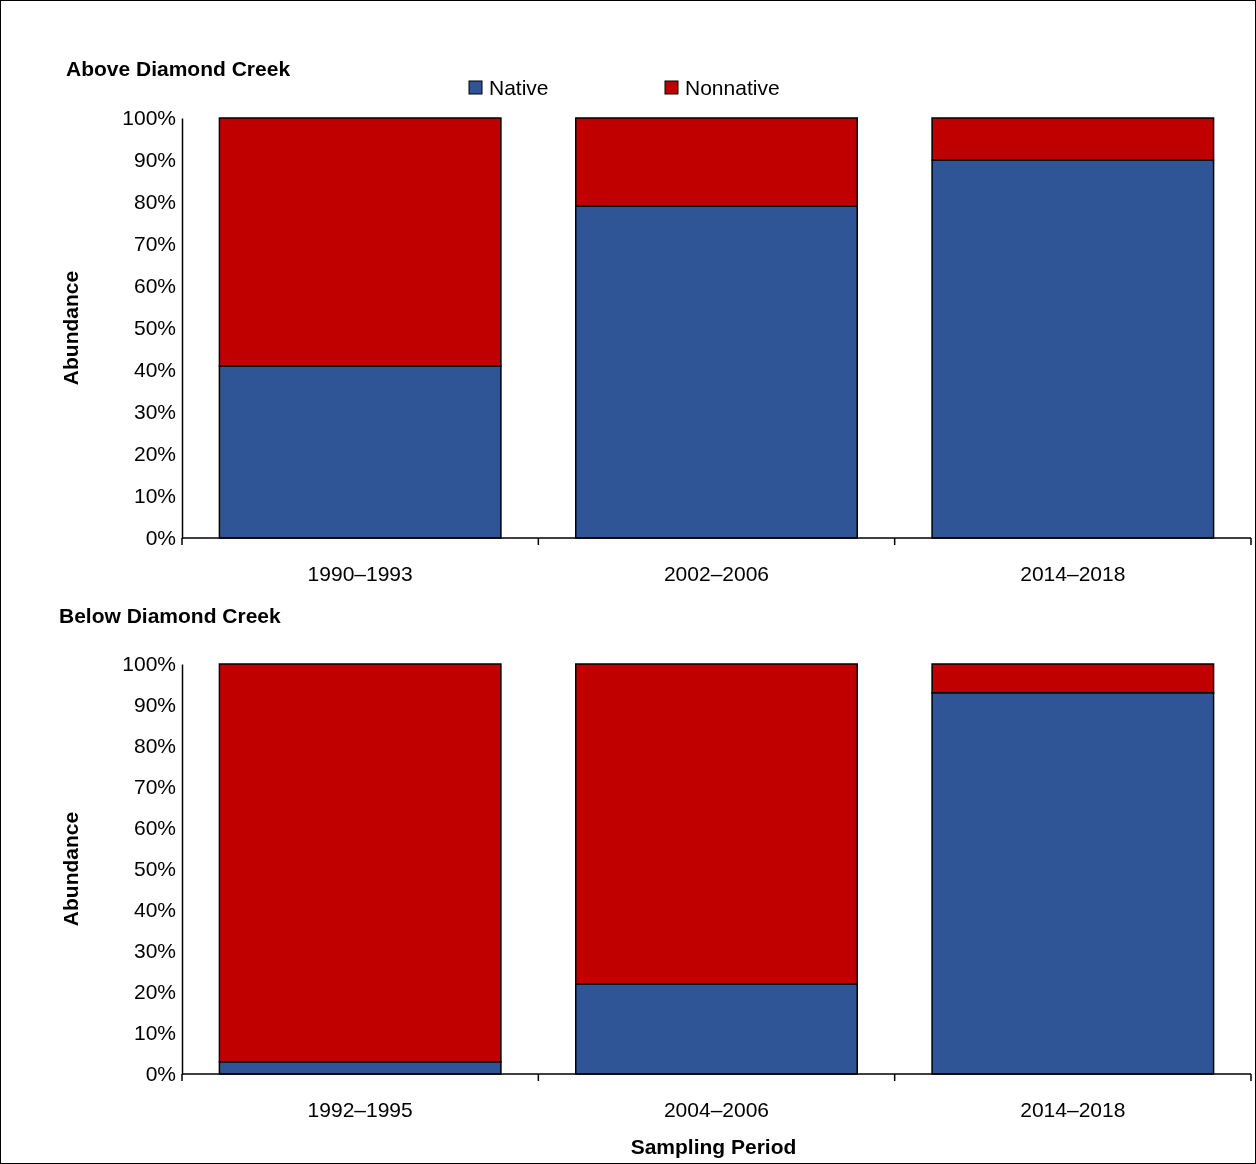 The height and width of the screenshot is (1164, 1256). Describe the element at coordinates (716, 573) in the screenshot. I see `x-tick-label: 2002–2006` at that location.